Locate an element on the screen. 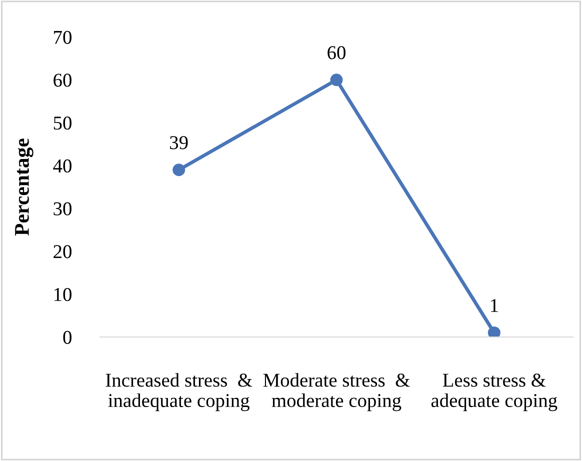  data-label: 60 is located at coordinates (337, 53).